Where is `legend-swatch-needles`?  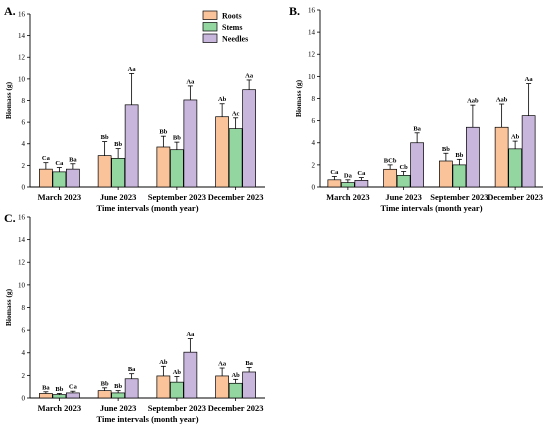 legend-swatch-needles is located at coordinates (210, 38).